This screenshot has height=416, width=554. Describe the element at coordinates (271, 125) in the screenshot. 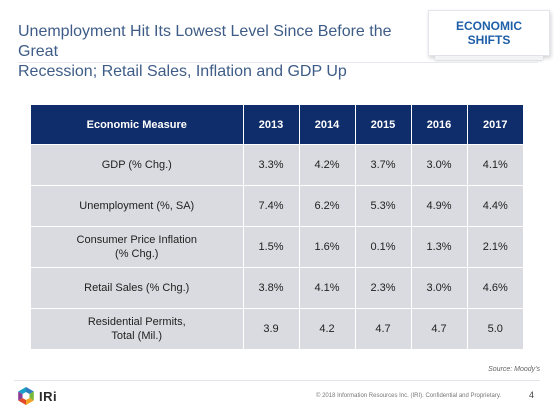

I see `column-header: 2013` at that location.